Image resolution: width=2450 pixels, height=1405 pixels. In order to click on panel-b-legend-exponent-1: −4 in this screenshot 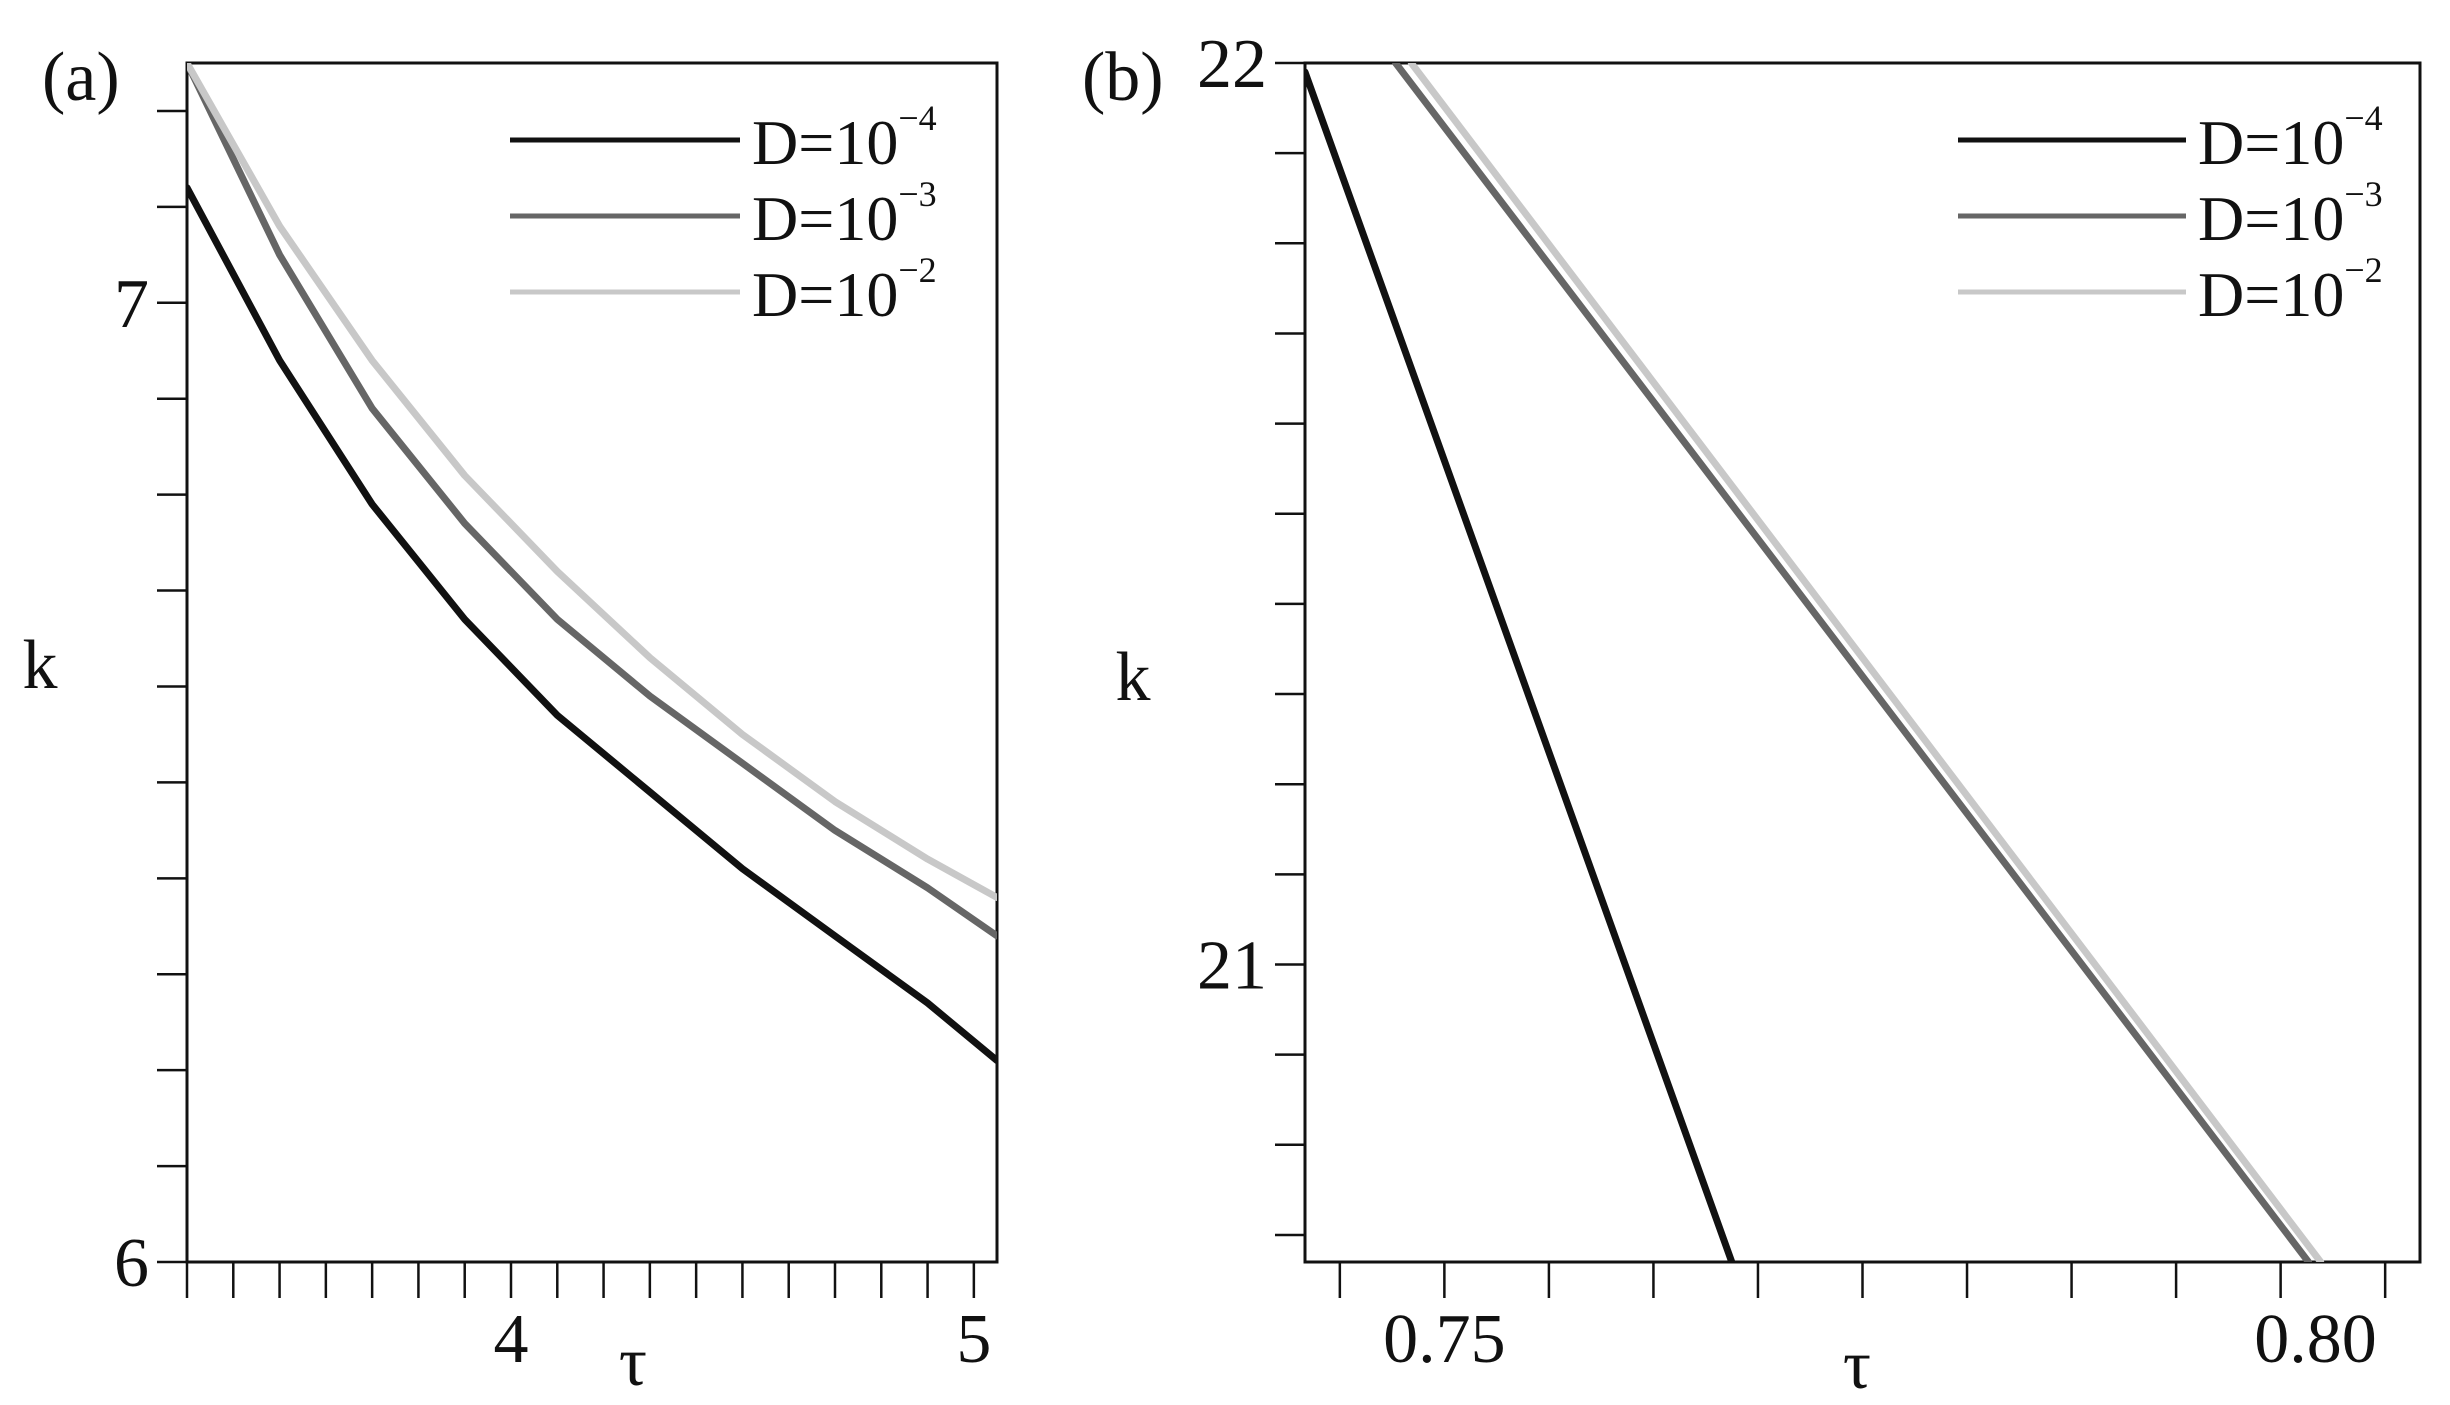, I will do `click(2363, 118)`.